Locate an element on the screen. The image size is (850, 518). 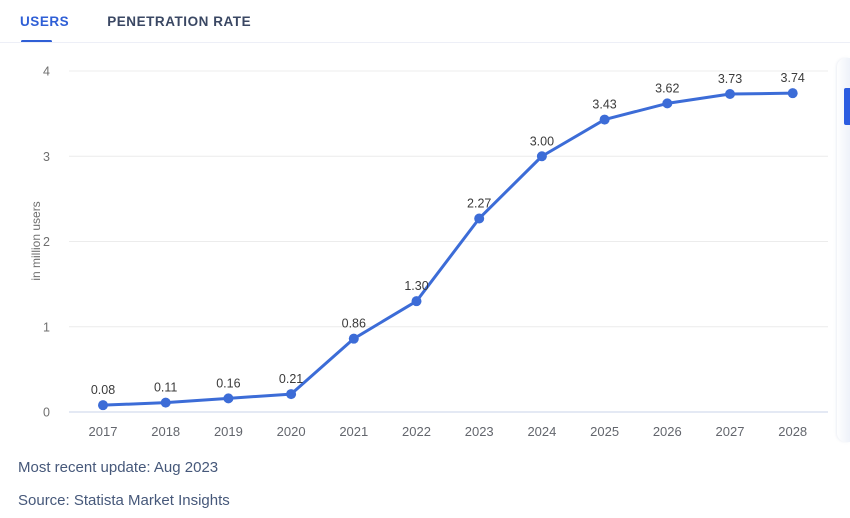
data-point-label: 3.43 is located at coordinates (604, 105).